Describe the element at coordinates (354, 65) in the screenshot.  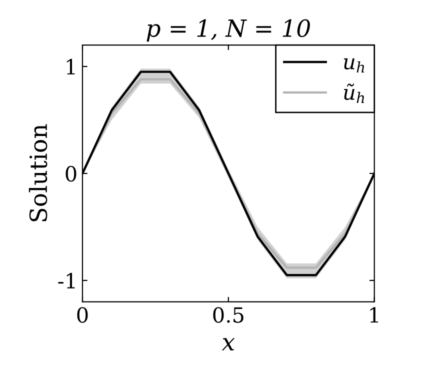
I see `legend-label: u$_{h}$` at that location.